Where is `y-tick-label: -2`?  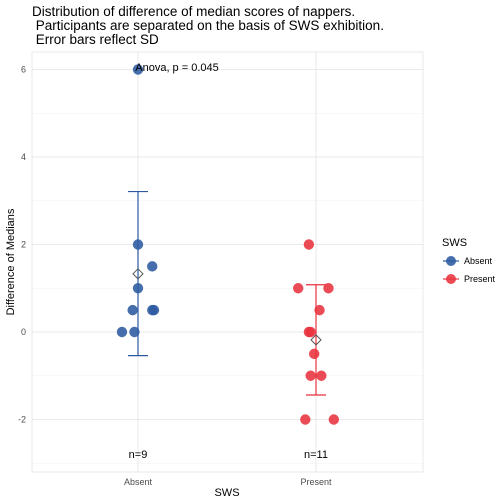 y-tick-label: -2 is located at coordinates (22, 420).